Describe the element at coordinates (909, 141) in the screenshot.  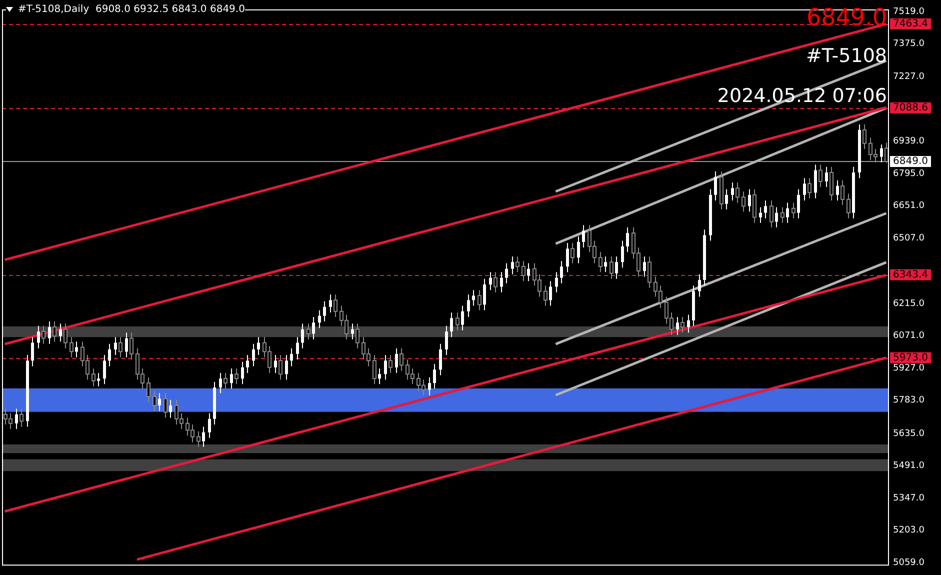
I see `y-tick-label: 6939.0` at that location.